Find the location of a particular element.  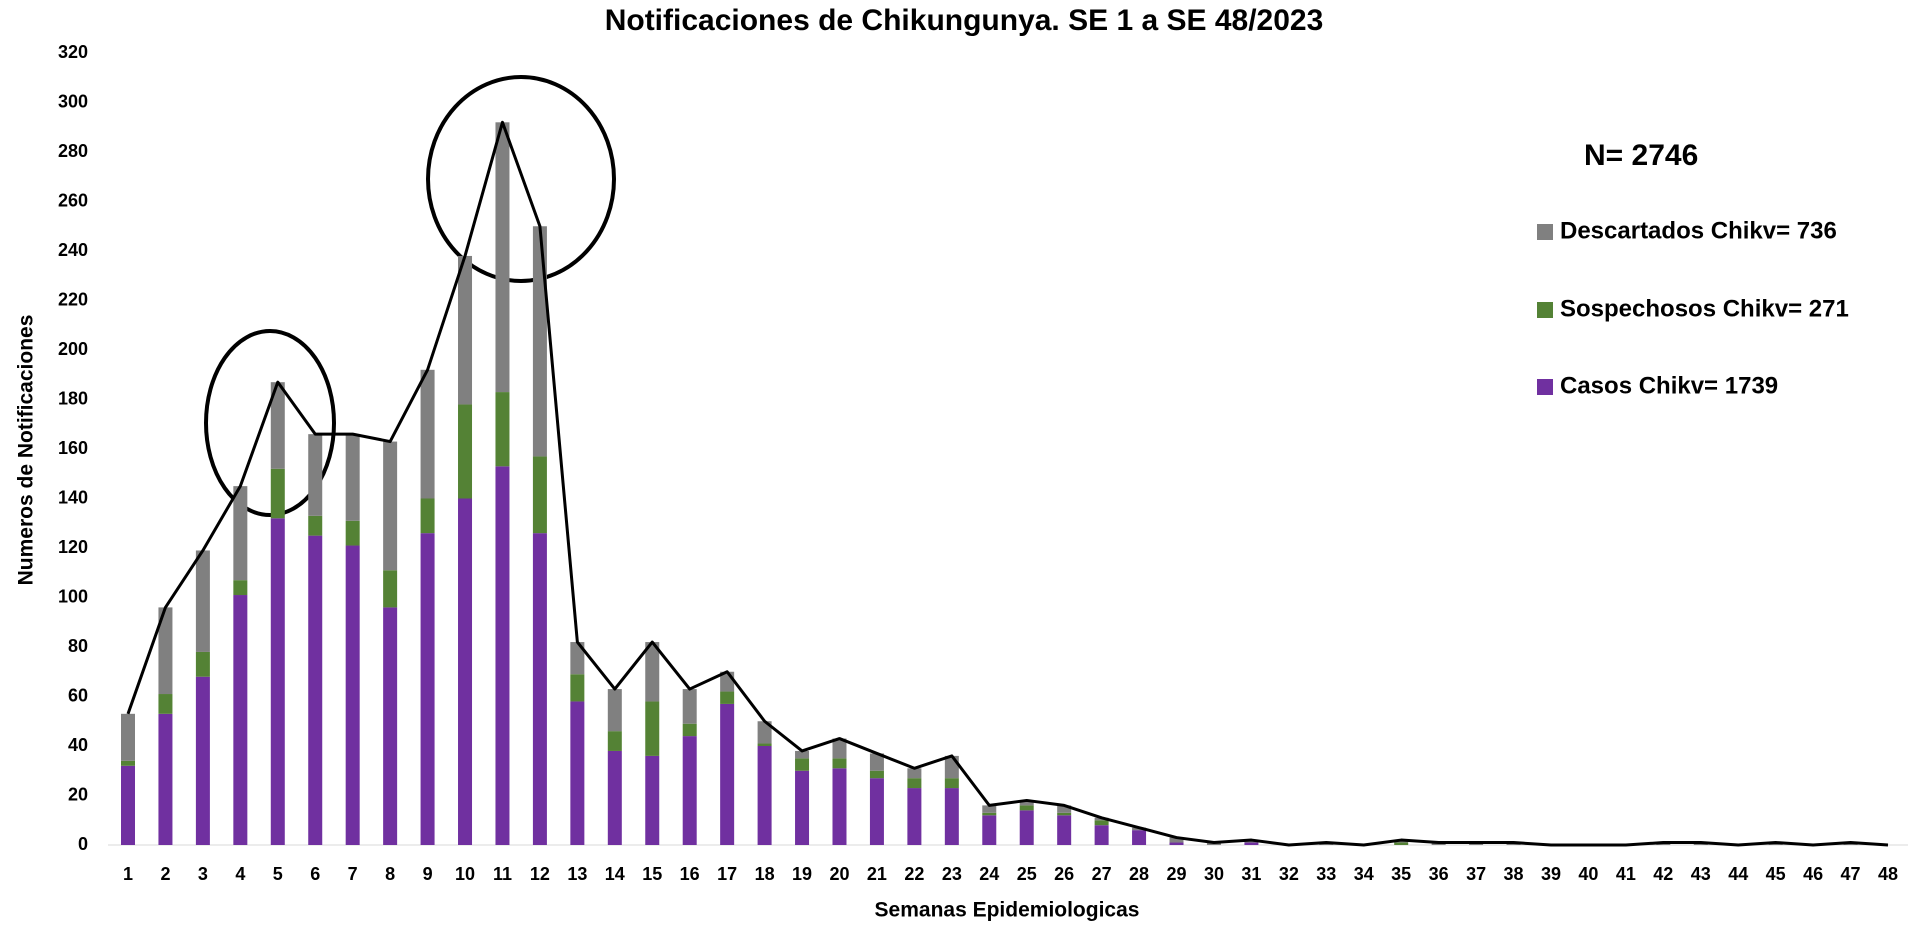

y-tick-label: 240 is located at coordinates (73, 250).